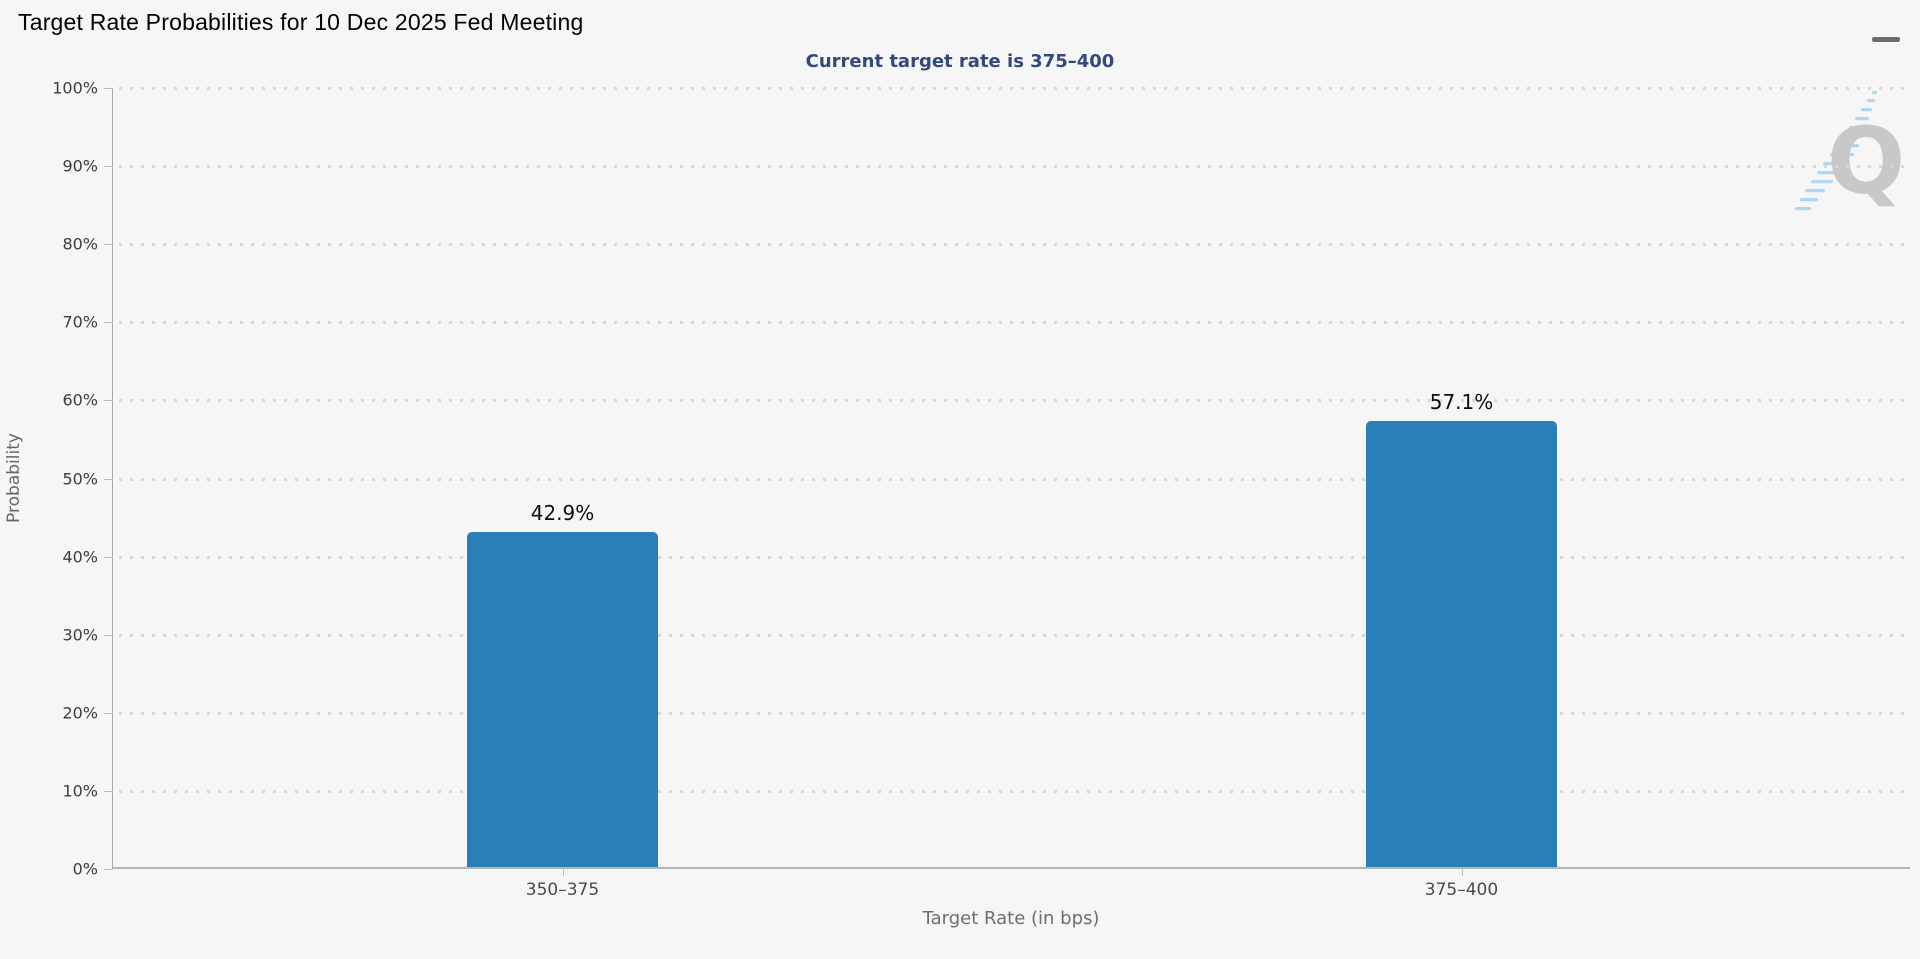  What do you see at coordinates (80, 557) in the screenshot?
I see `y-axis-tick-label: 40%` at bounding box center [80, 557].